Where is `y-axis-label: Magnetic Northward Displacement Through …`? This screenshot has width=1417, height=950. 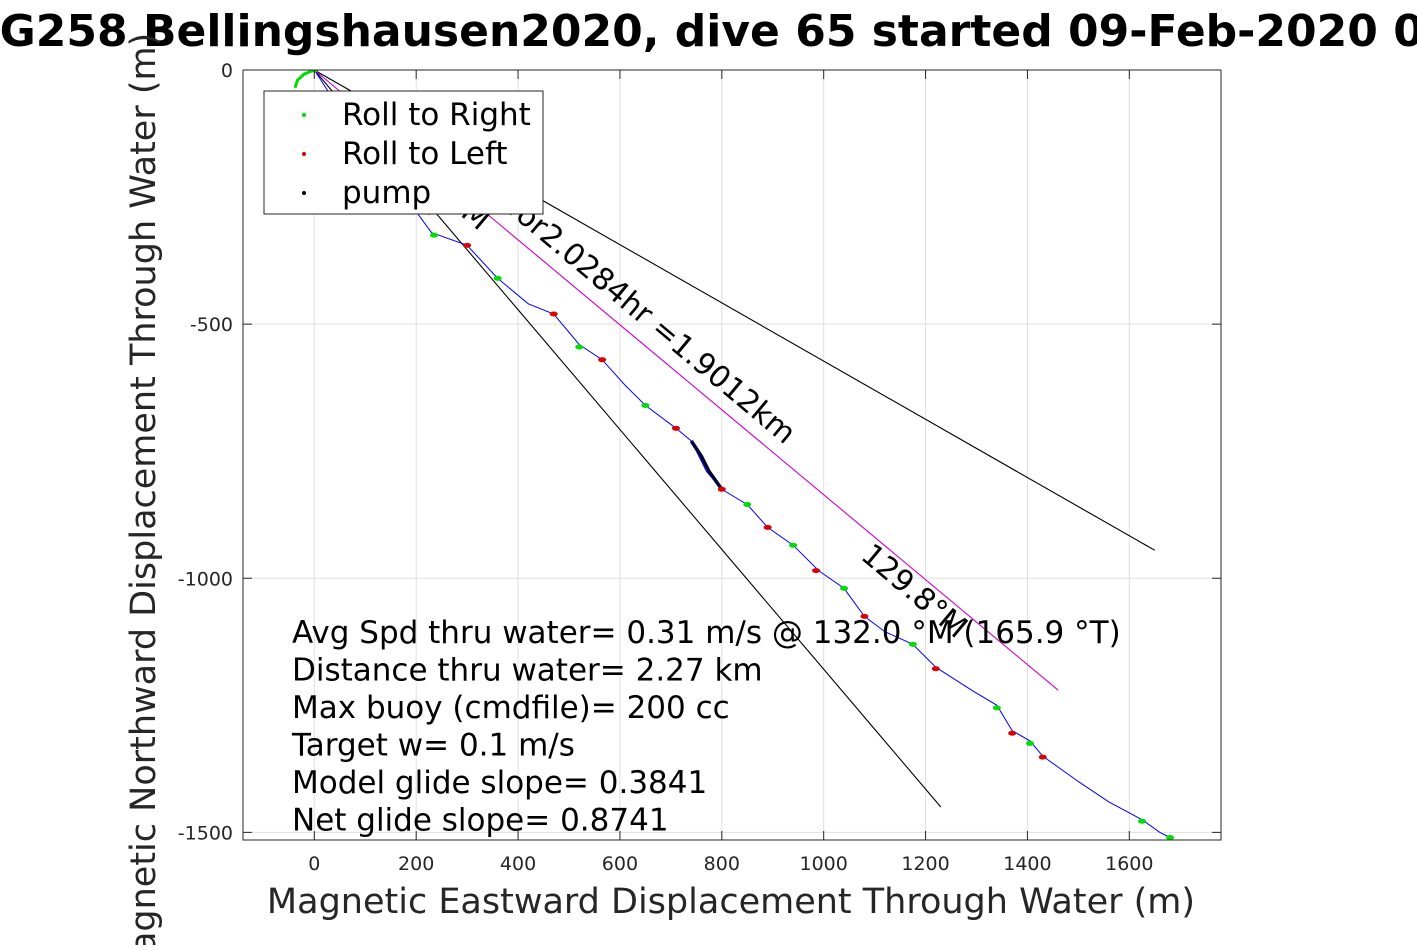 y-axis-label: Magnetic Northward Displacement Through … is located at coordinates (144, 489).